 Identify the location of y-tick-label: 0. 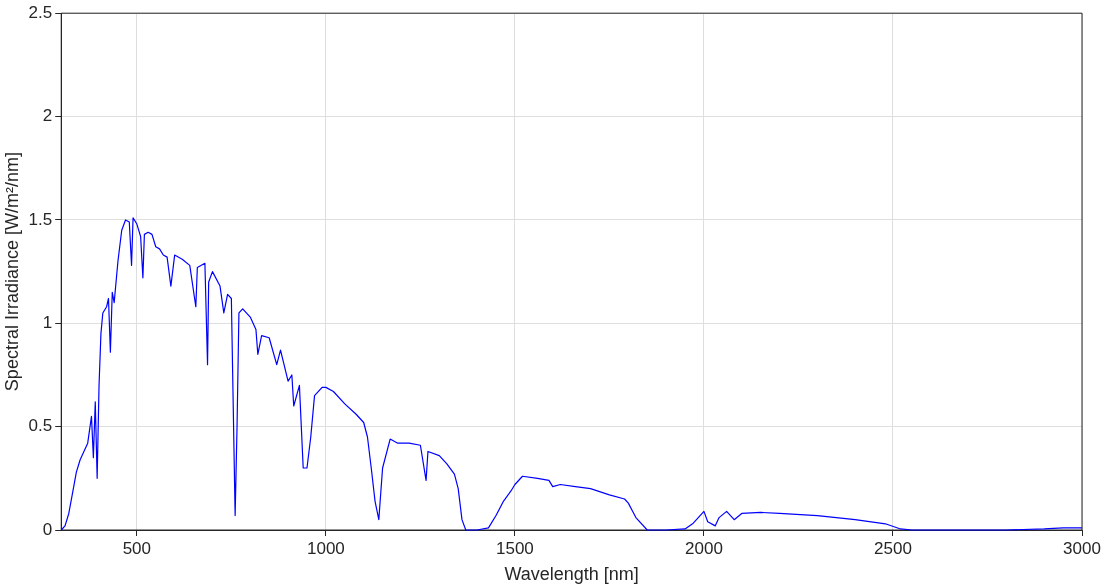
(47, 529).